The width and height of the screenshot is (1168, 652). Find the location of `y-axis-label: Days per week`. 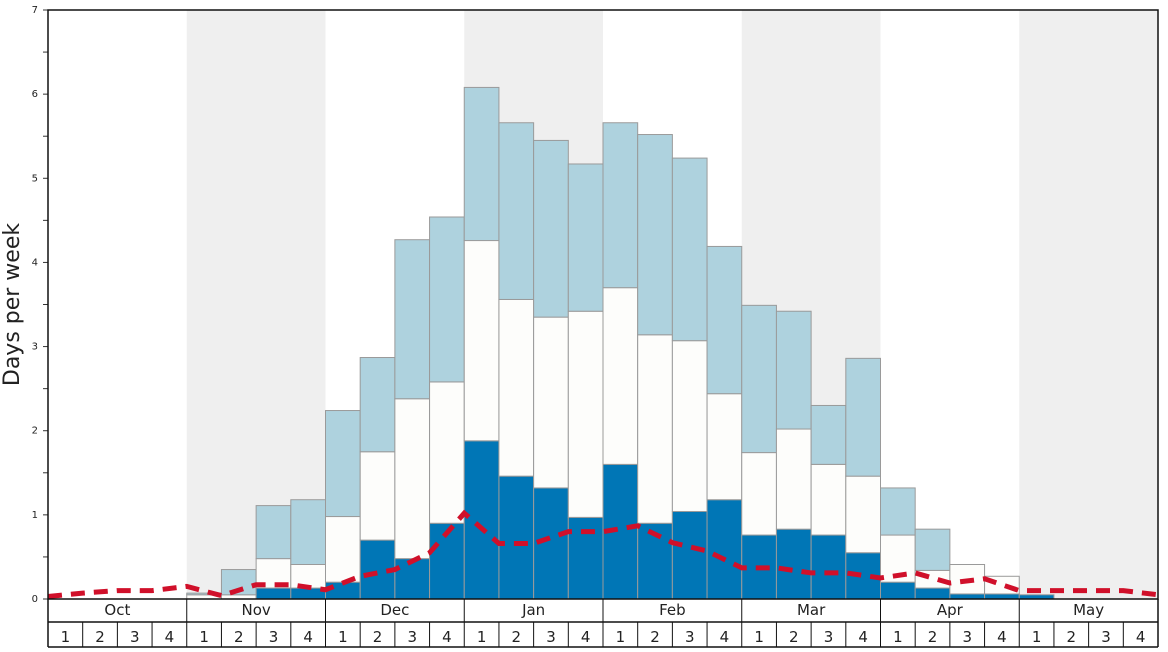

y-axis-label: Days per week is located at coordinates (12, 304).